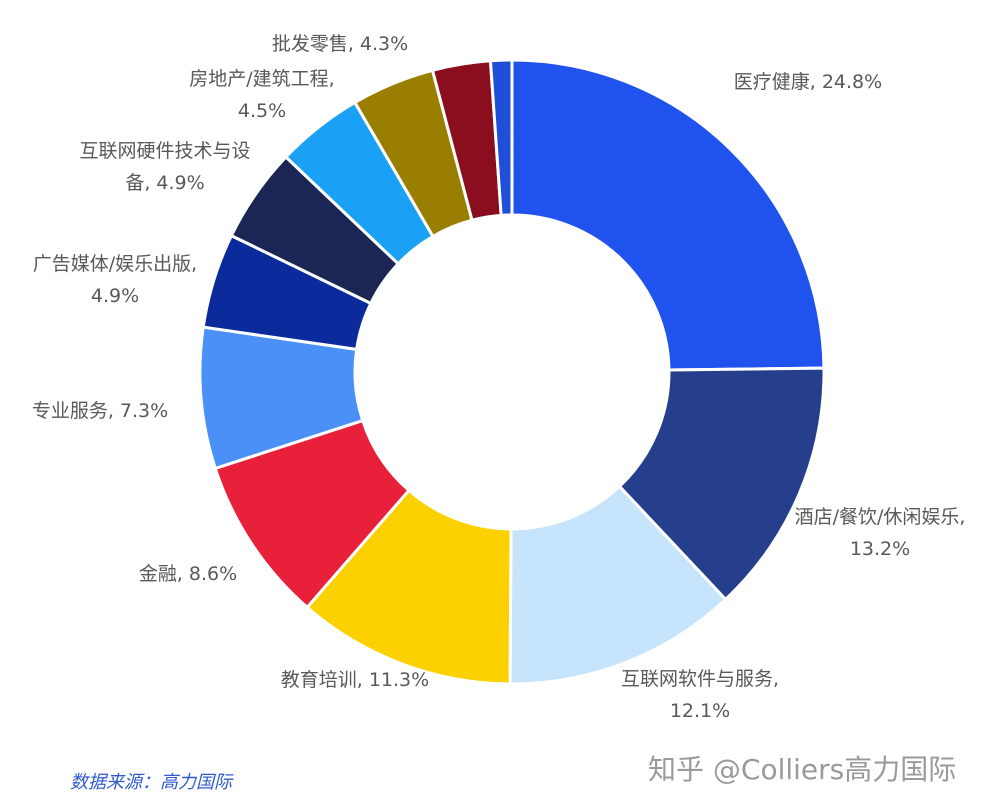 This screenshot has width=989, height=810. What do you see at coordinates (100, 411) in the screenshot?
I see `data-label: 专业服务, 7.3%` at bounding box center [100, 411].